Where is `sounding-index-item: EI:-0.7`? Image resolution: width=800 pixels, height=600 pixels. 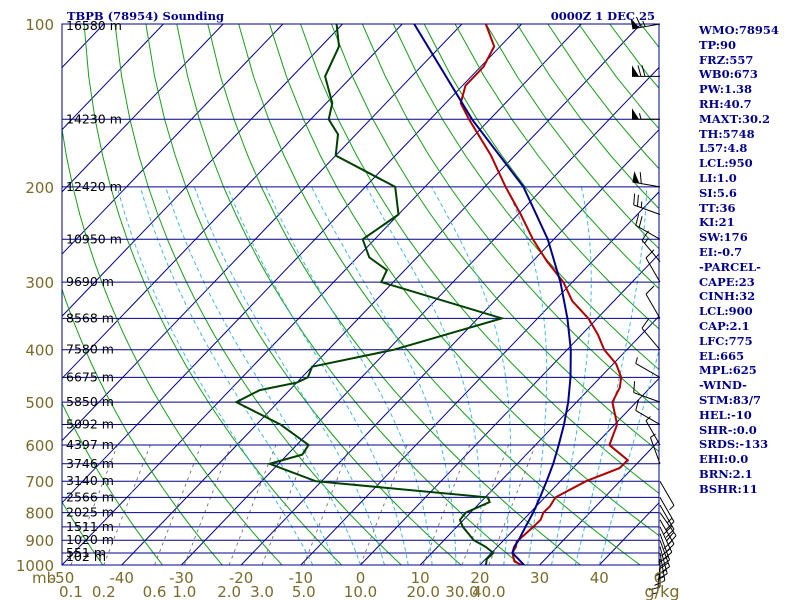
sounding-index-item: EI:-0.7 is located at coordinates (721, 251).